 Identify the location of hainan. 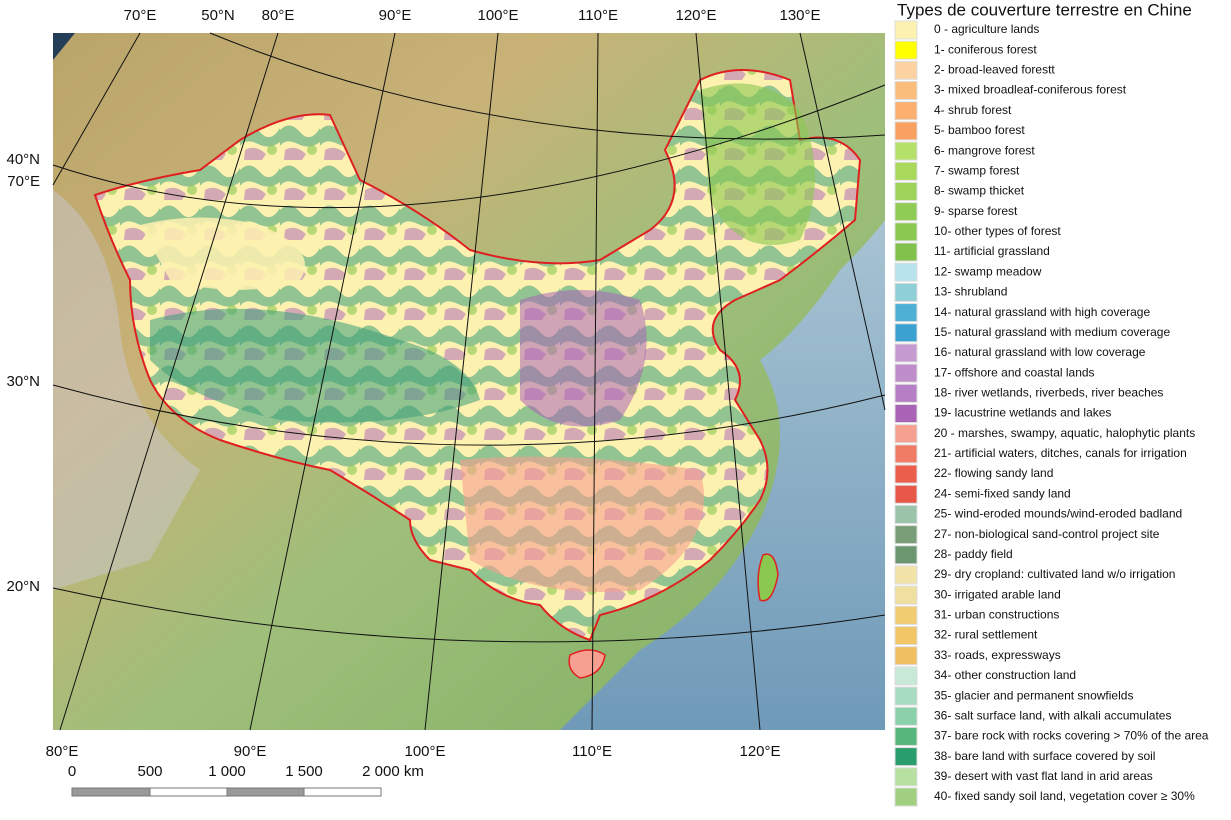
(587, 664).